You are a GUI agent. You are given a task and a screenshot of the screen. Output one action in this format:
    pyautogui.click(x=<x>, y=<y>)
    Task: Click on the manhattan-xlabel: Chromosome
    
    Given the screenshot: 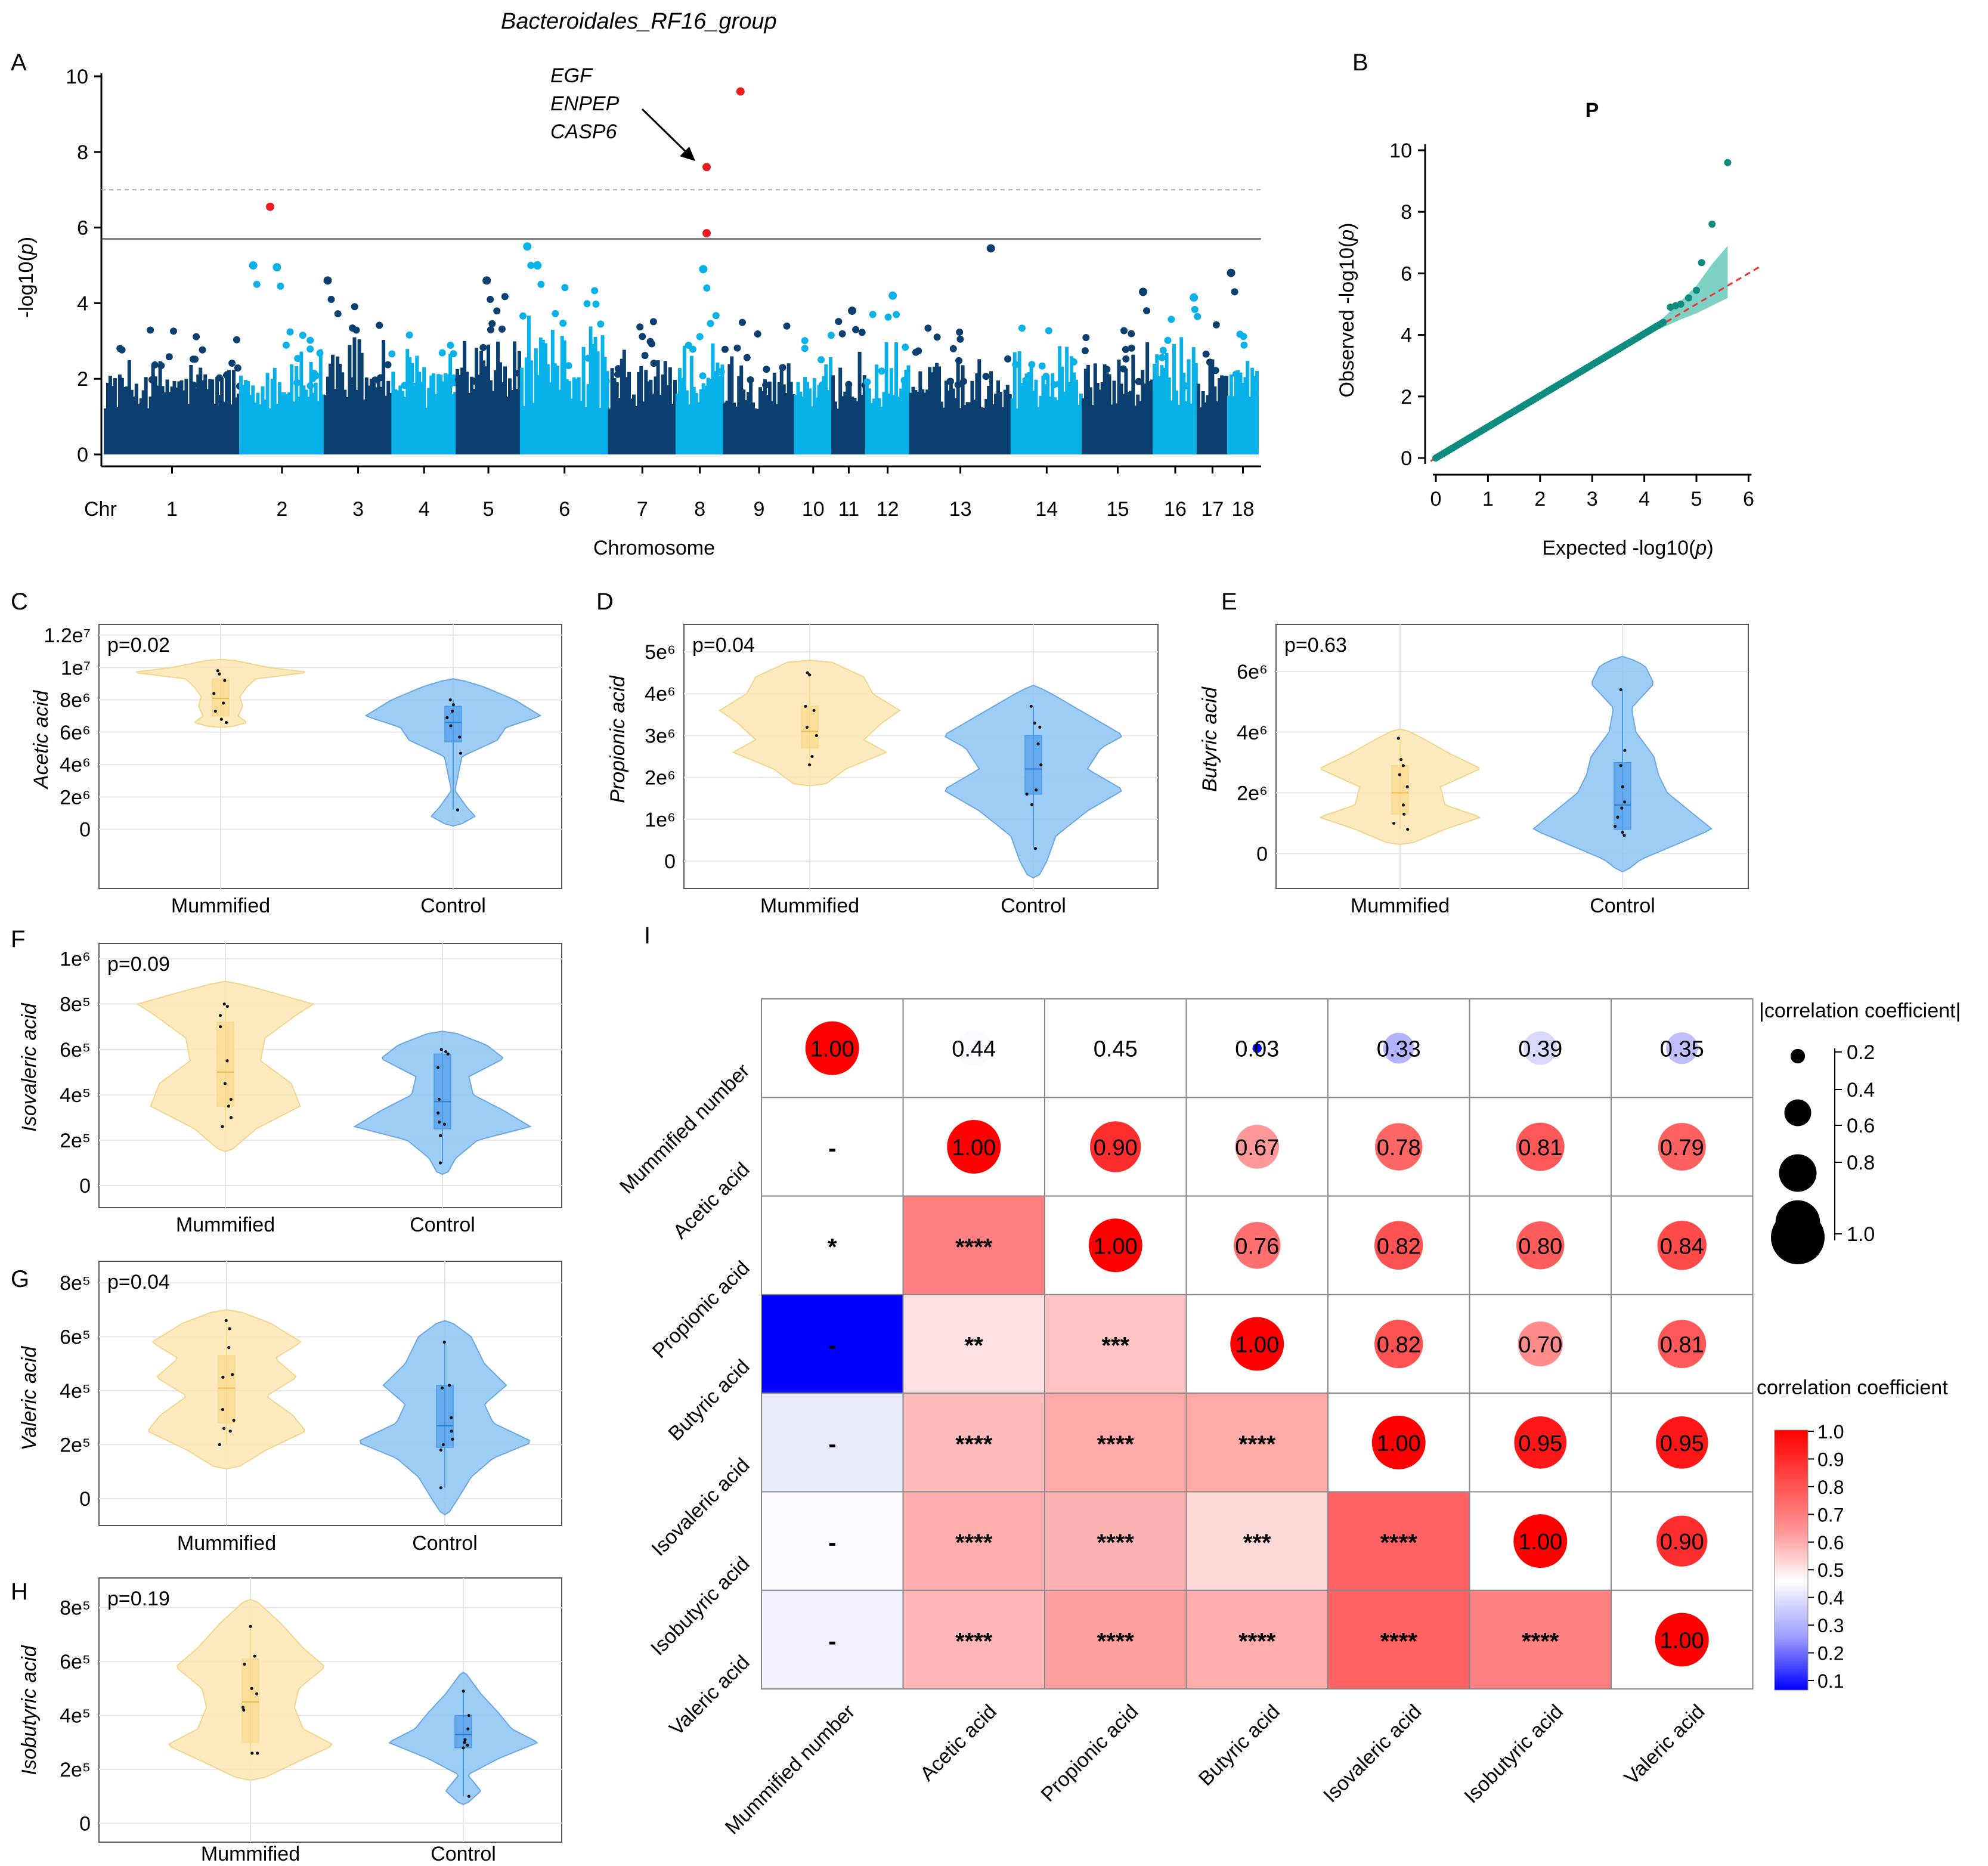 What is the action you would take?
    pyautogui.click(x=654, y=548)
    